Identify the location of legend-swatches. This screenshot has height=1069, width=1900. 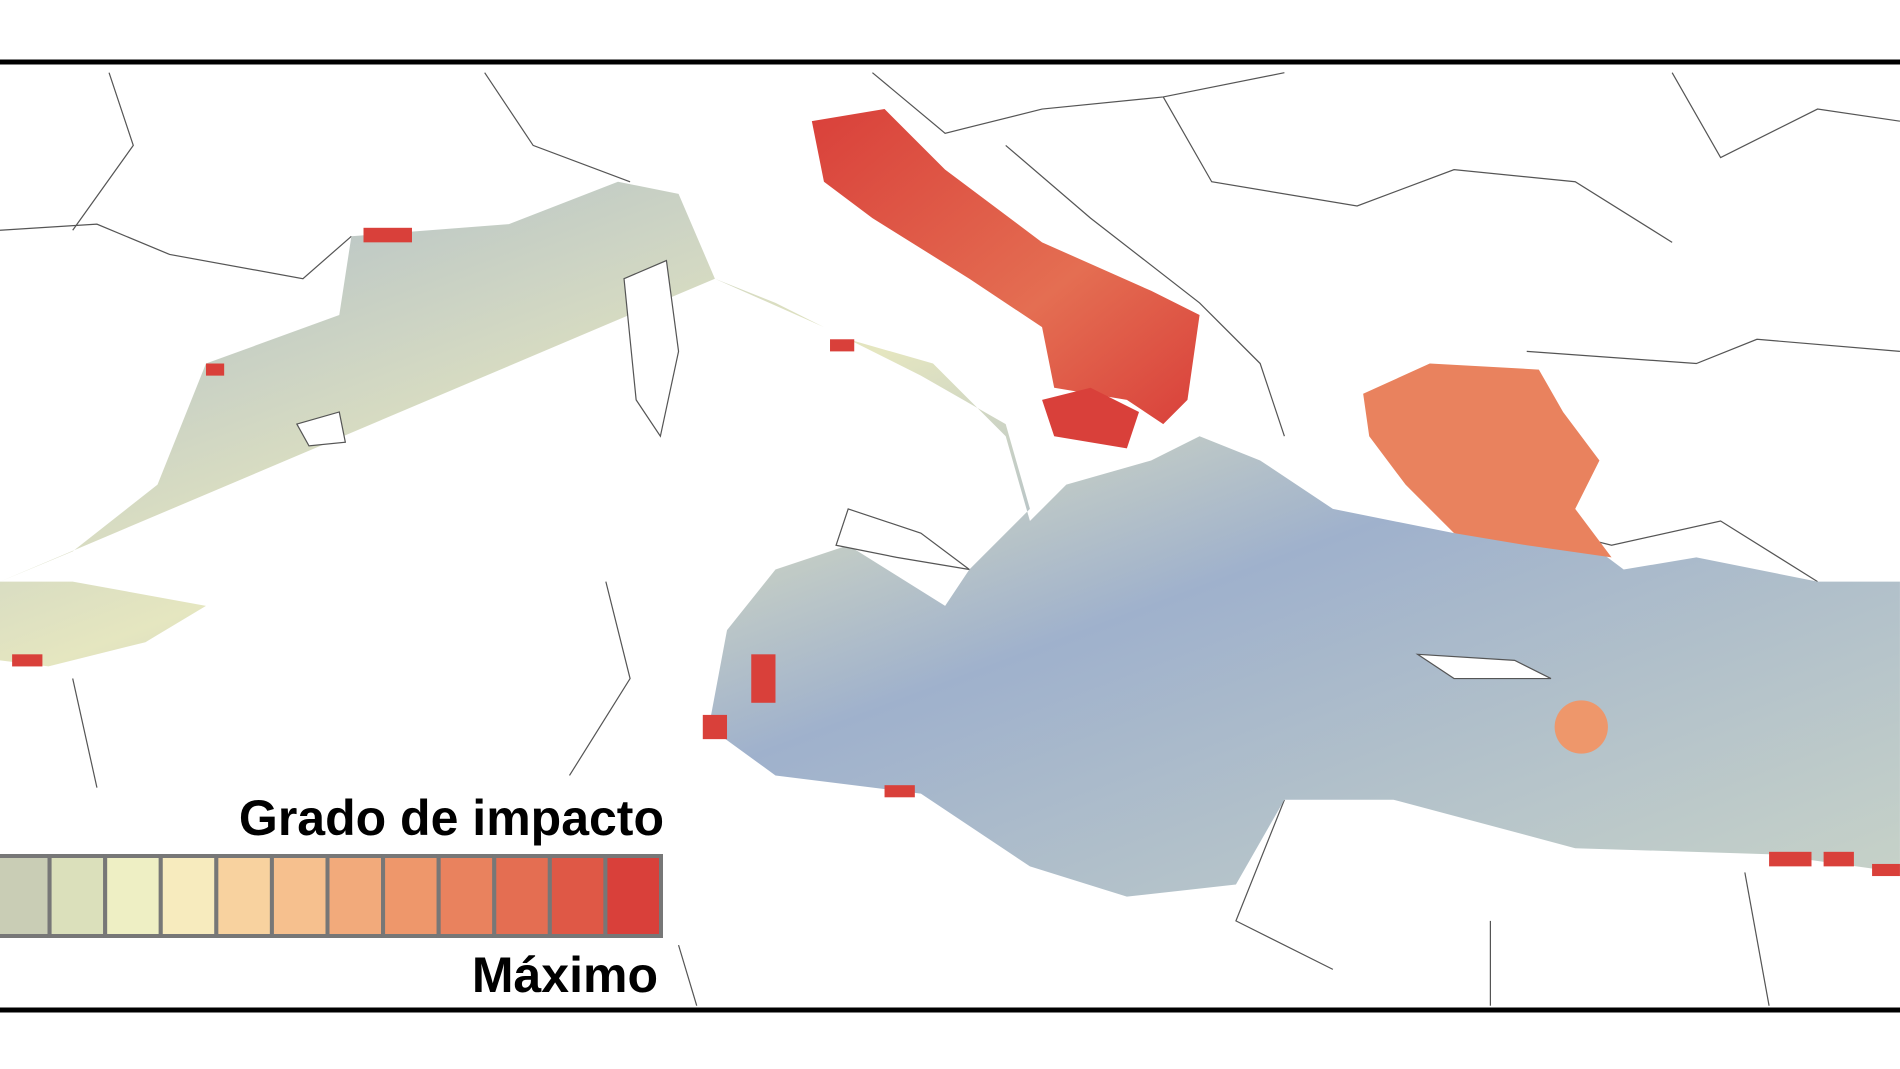
(332, 896).